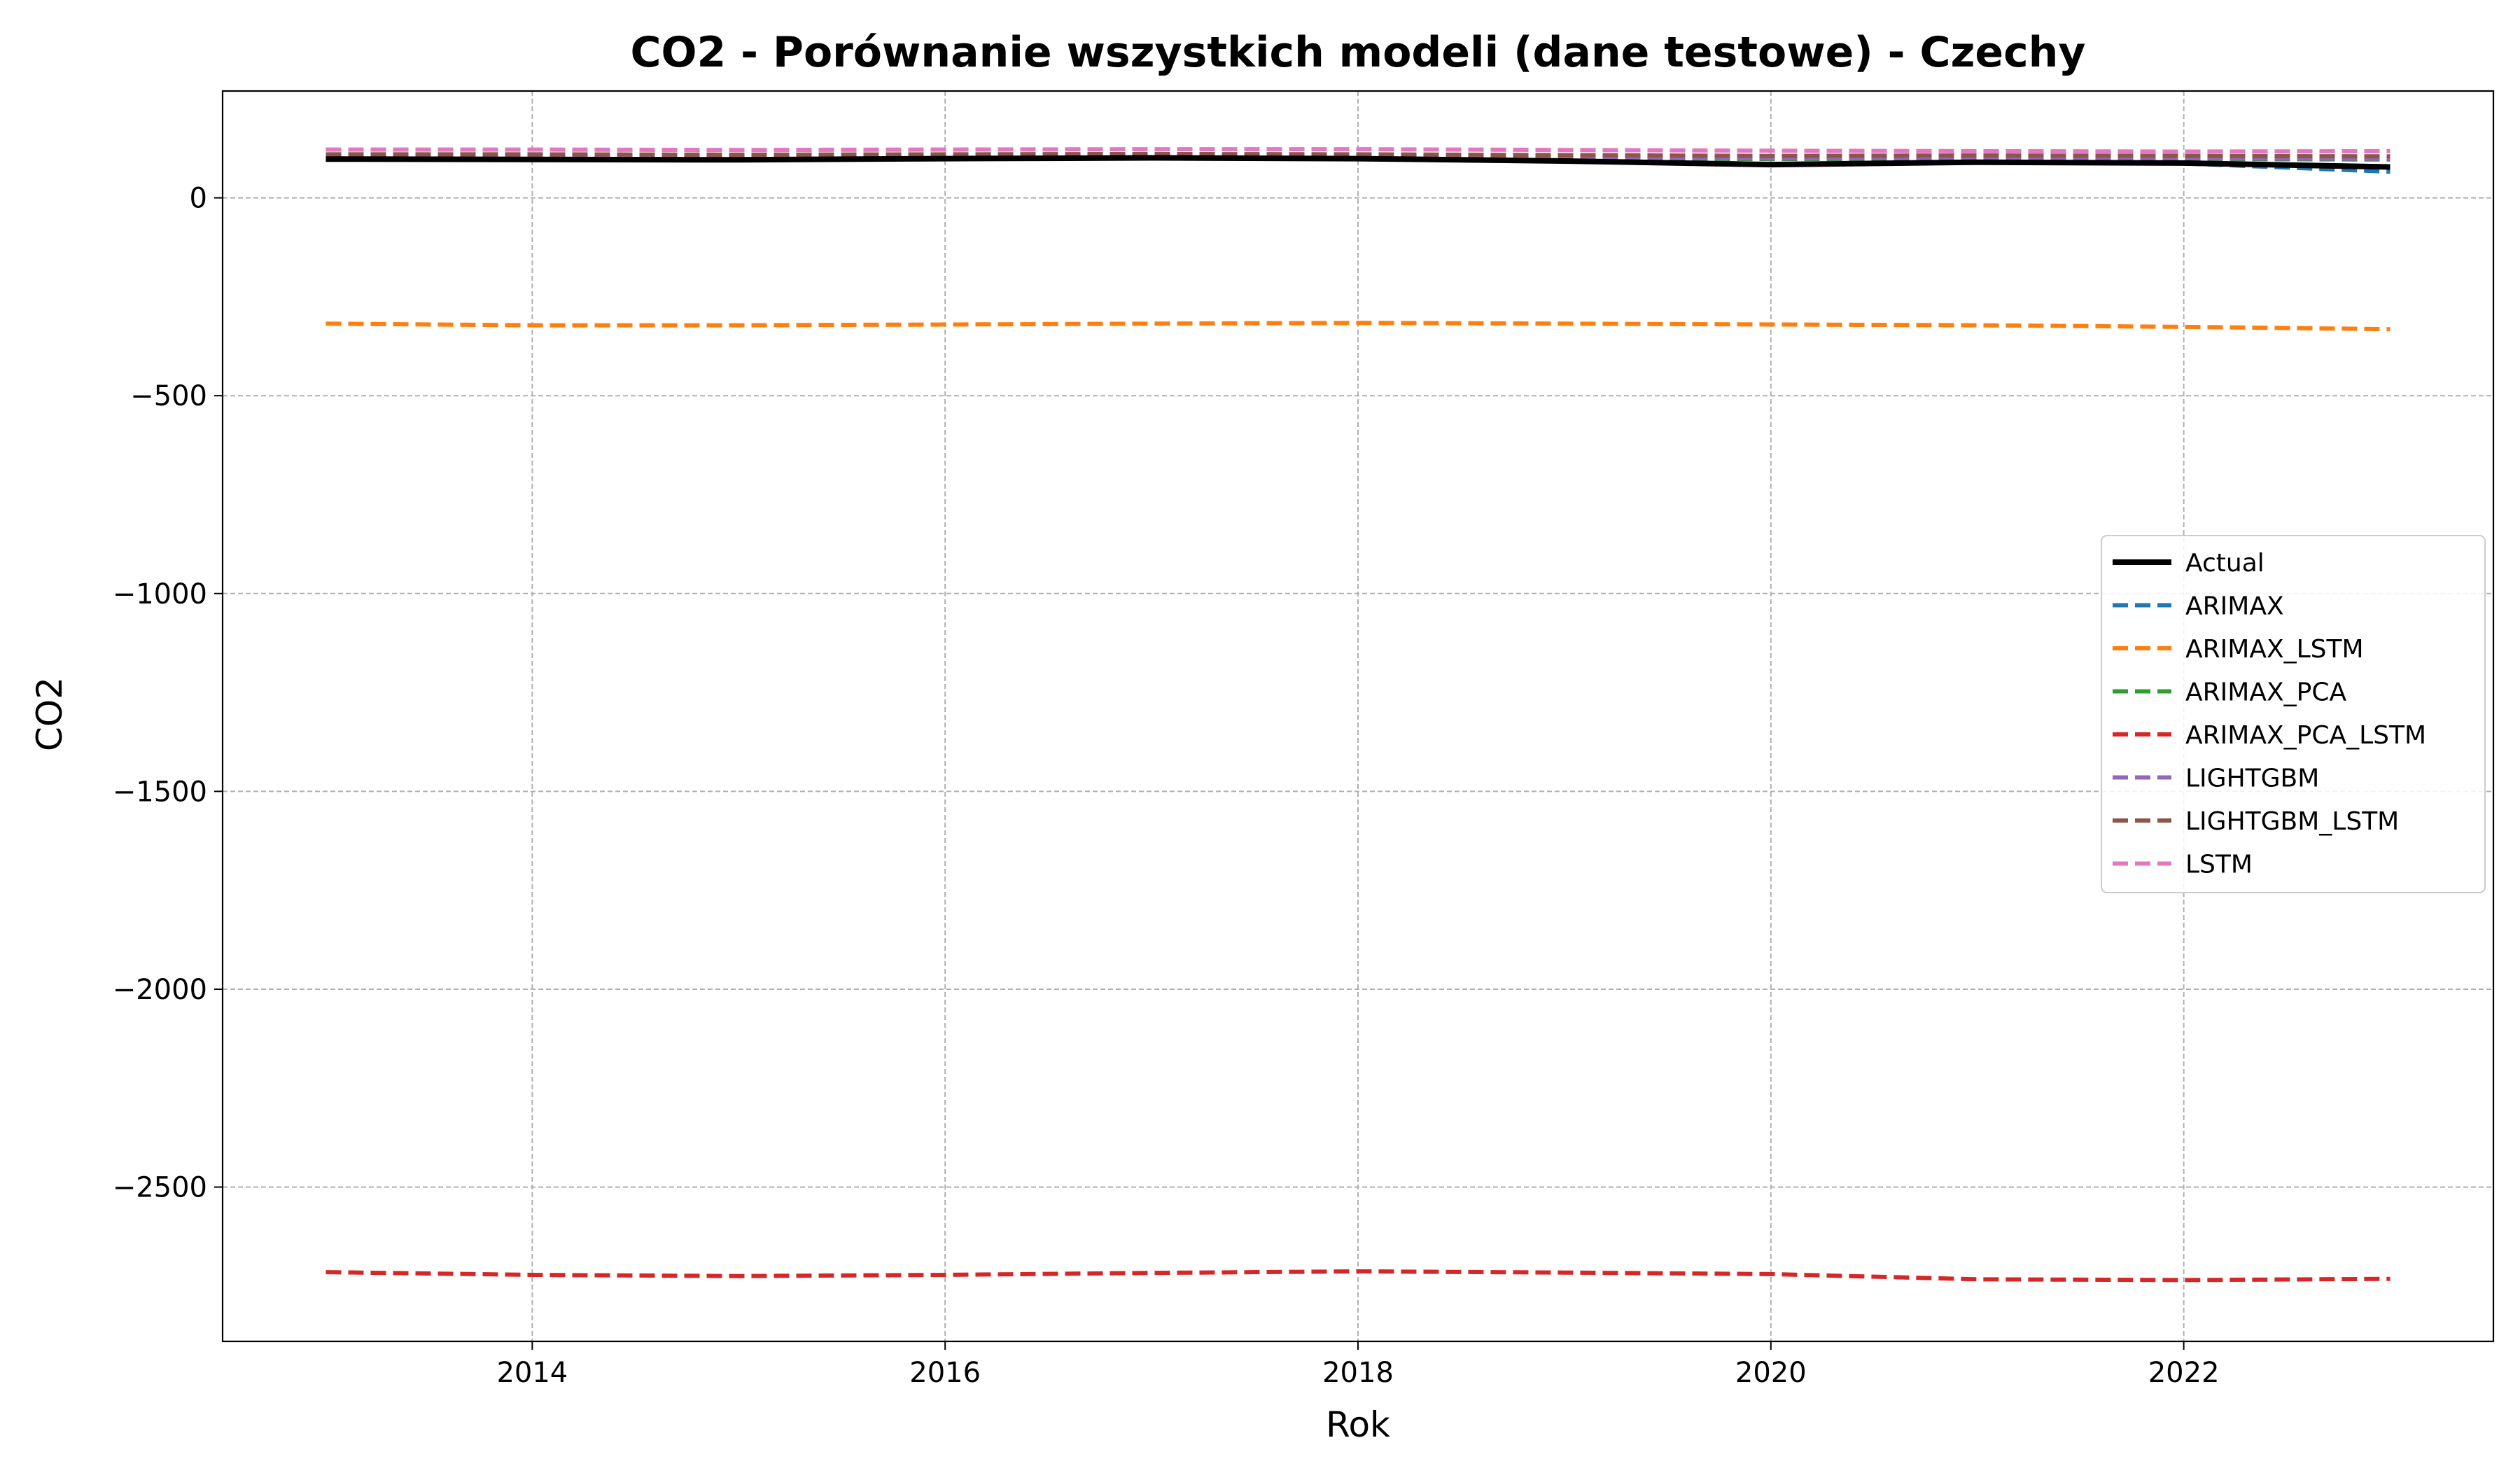 The height and width of the screenshot is (1473, 2520). I want to click on legend-label: LIGHTGBM, so click(2252, 779).